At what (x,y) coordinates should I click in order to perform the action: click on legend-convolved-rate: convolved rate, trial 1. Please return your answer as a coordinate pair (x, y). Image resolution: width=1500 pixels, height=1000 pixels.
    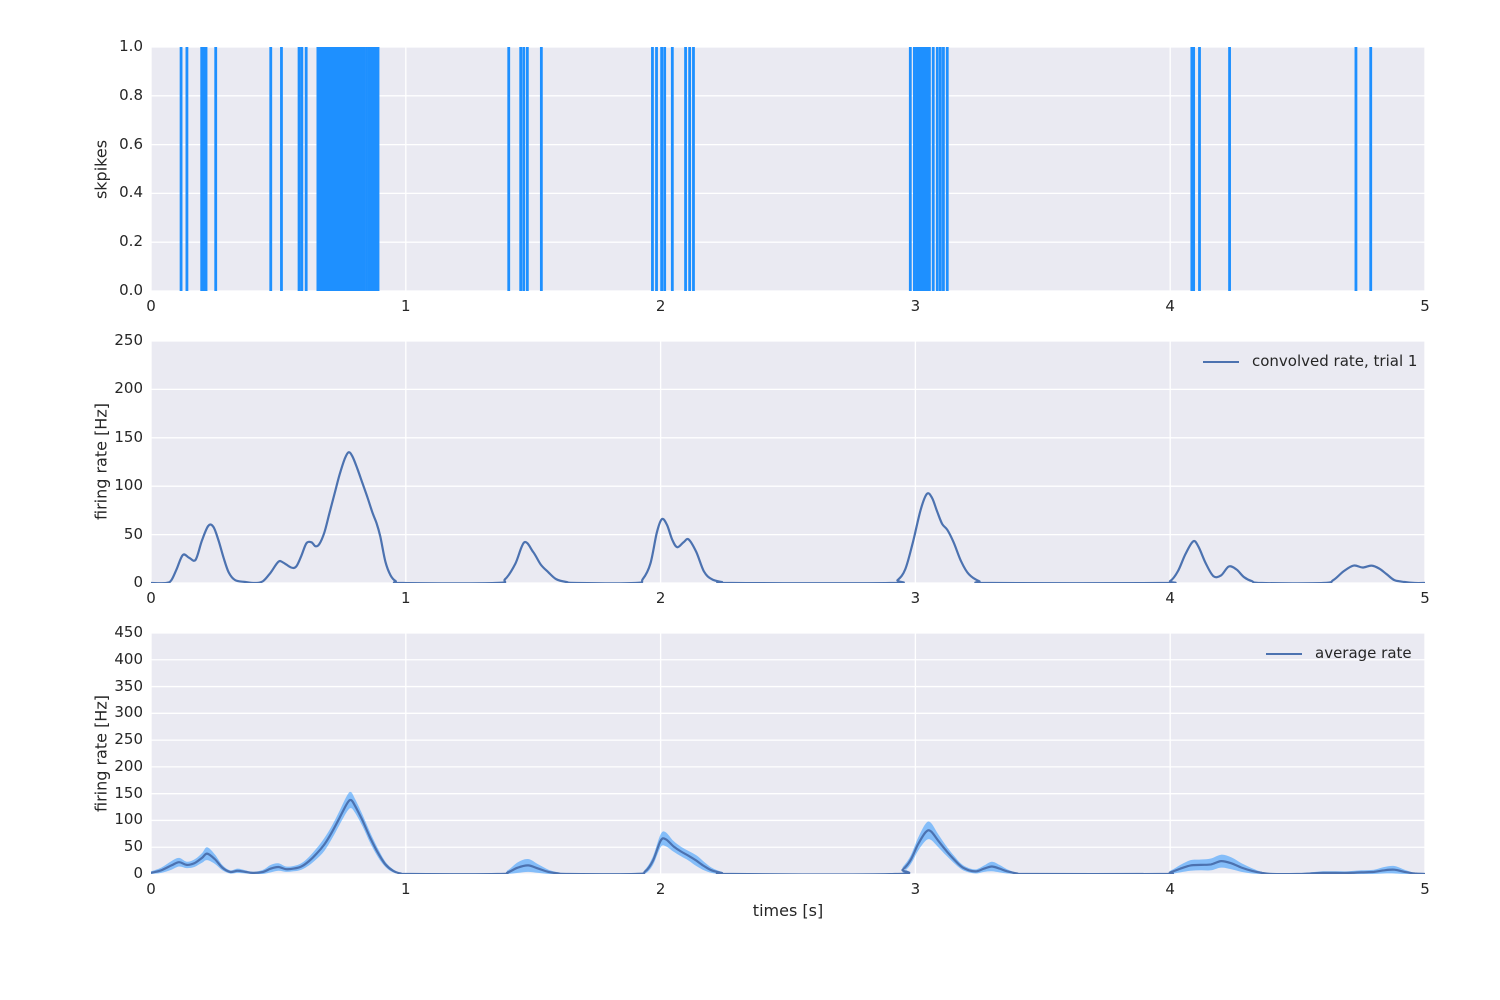
    Looking at the image, I should click on (1310, 361).